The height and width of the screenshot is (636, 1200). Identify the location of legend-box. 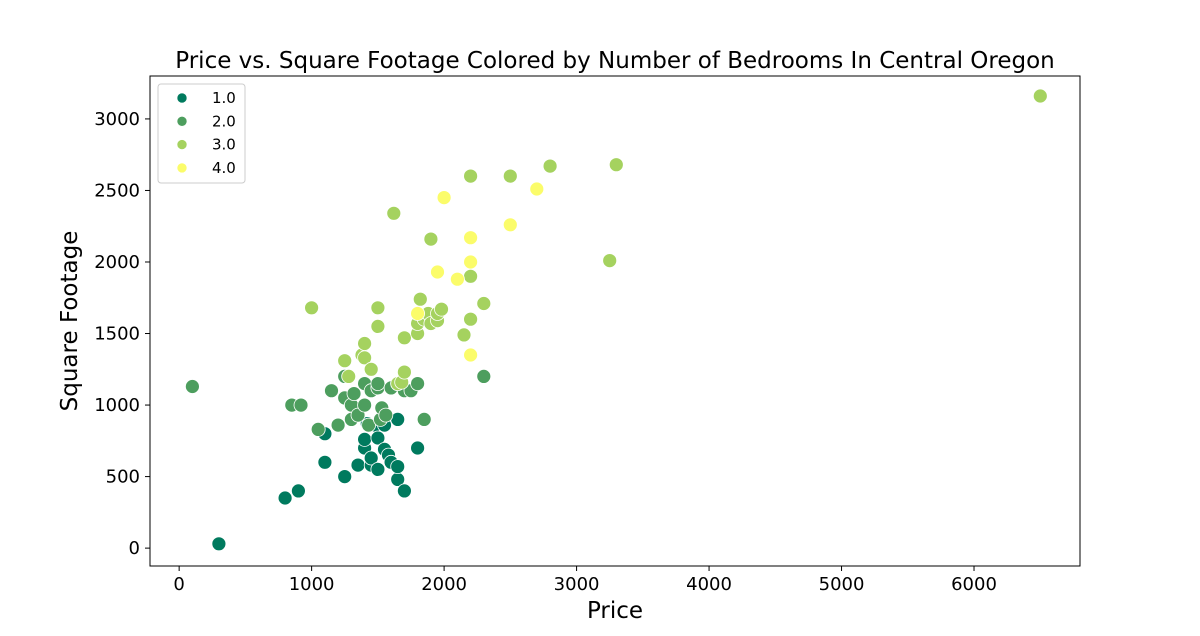
(201, 133).